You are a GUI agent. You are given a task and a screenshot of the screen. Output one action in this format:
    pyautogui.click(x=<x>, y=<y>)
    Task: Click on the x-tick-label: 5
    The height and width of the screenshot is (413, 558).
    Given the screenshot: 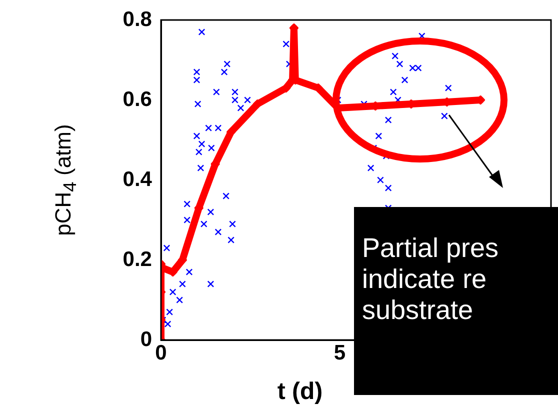 What is the action you would take?
    pyautogui.click(x=340, y=352)
    